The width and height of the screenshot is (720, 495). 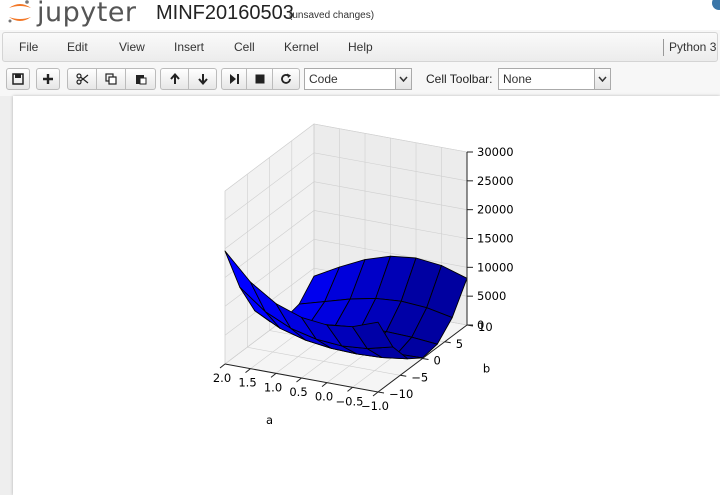 I want to click on move-up-button, so click(x=174, y=79).